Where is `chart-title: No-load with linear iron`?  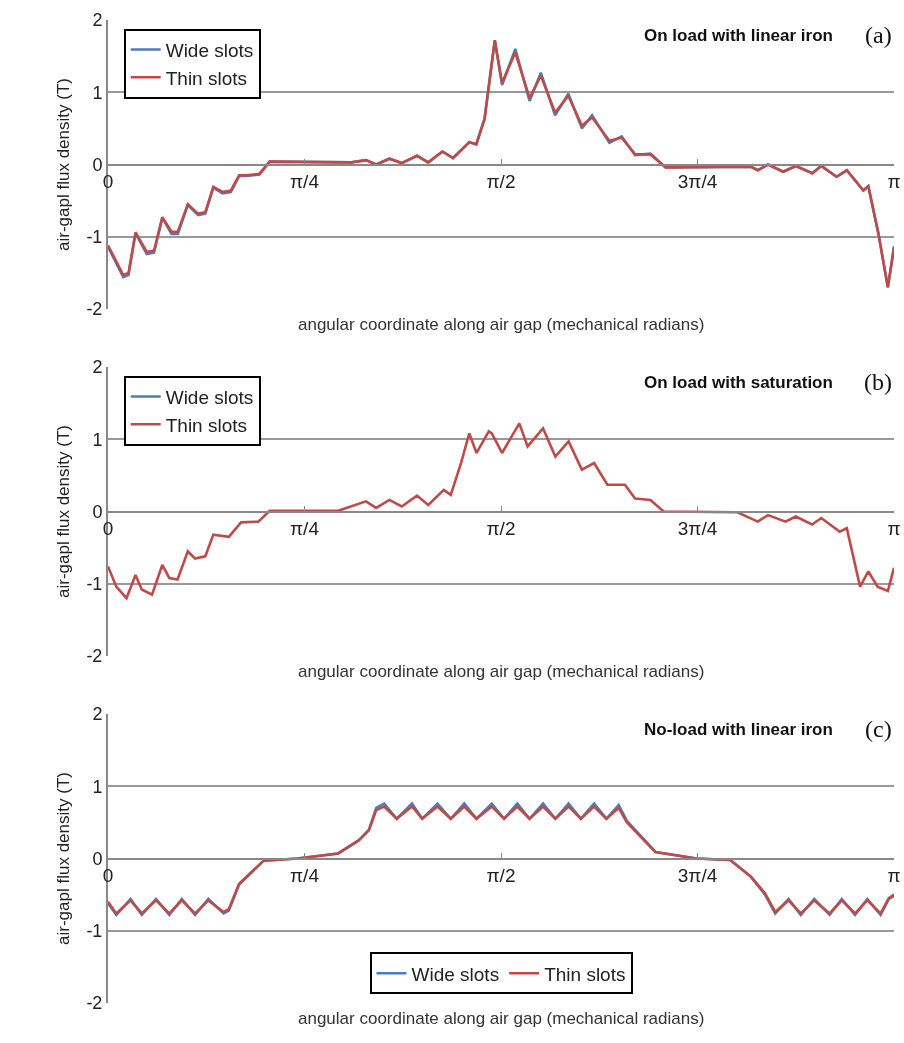 chart-title: No-load with linear iron is located at coordinates (738, 729).